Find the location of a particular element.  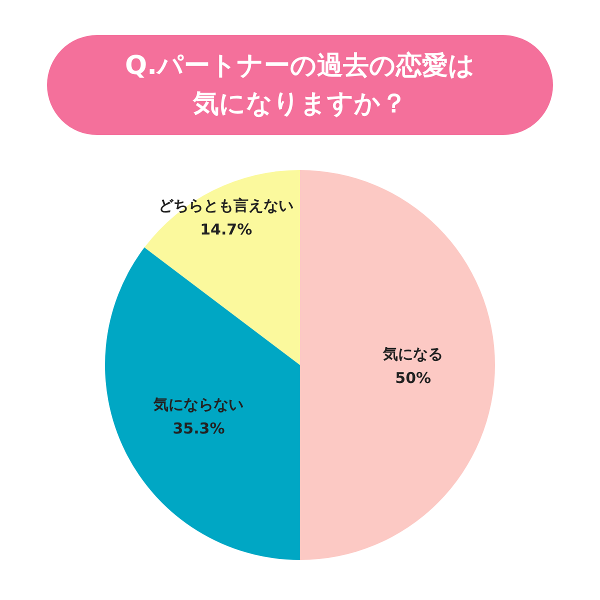

slice-label: 気にならない is located at coordinates (198, 404).